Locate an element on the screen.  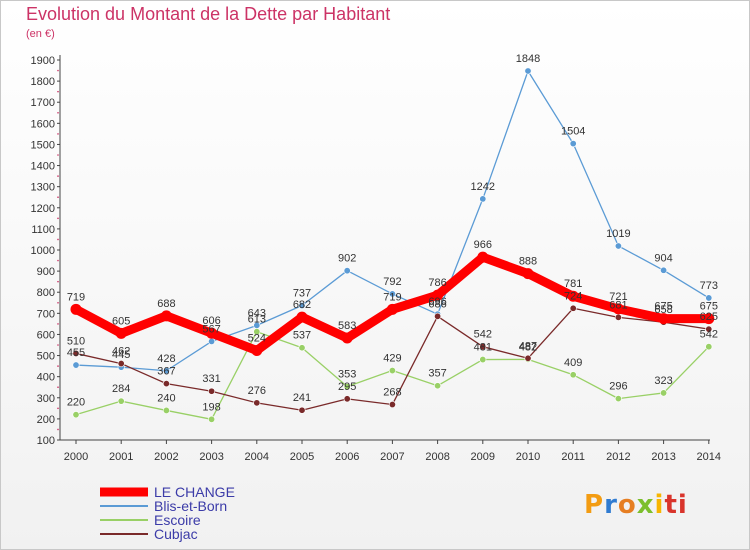
data-label: 719 is located at coordinates (392, 297).